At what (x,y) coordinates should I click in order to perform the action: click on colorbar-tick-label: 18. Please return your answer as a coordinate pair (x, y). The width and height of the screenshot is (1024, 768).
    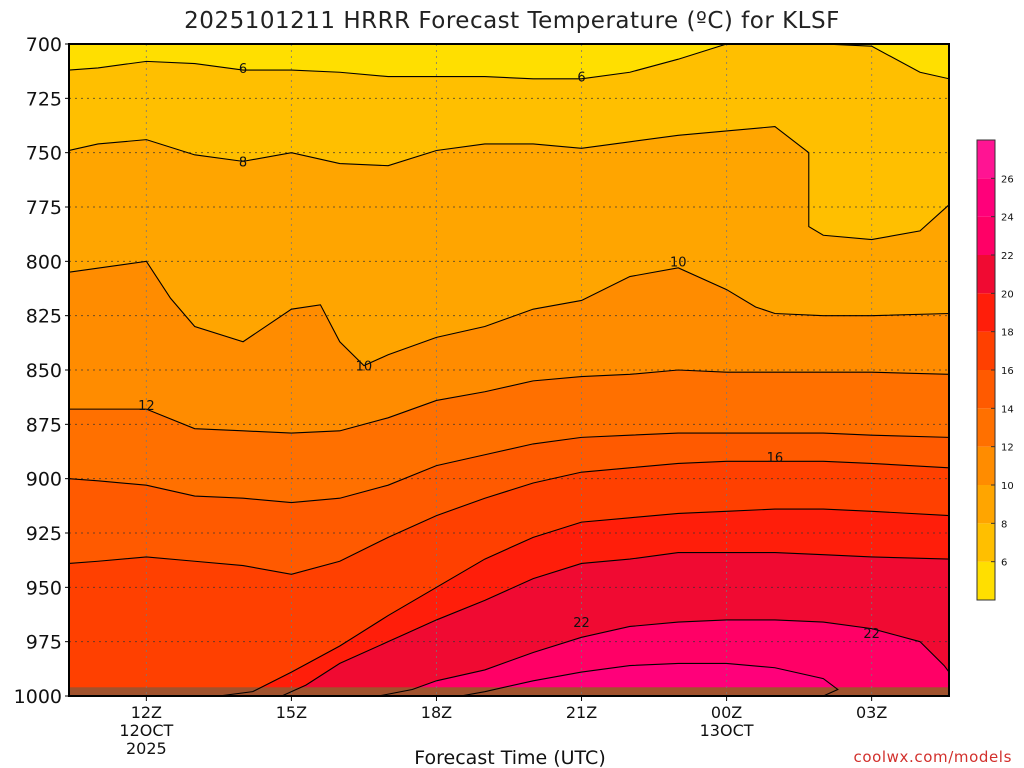
    Looking at the image, I should click on (1007, 333).